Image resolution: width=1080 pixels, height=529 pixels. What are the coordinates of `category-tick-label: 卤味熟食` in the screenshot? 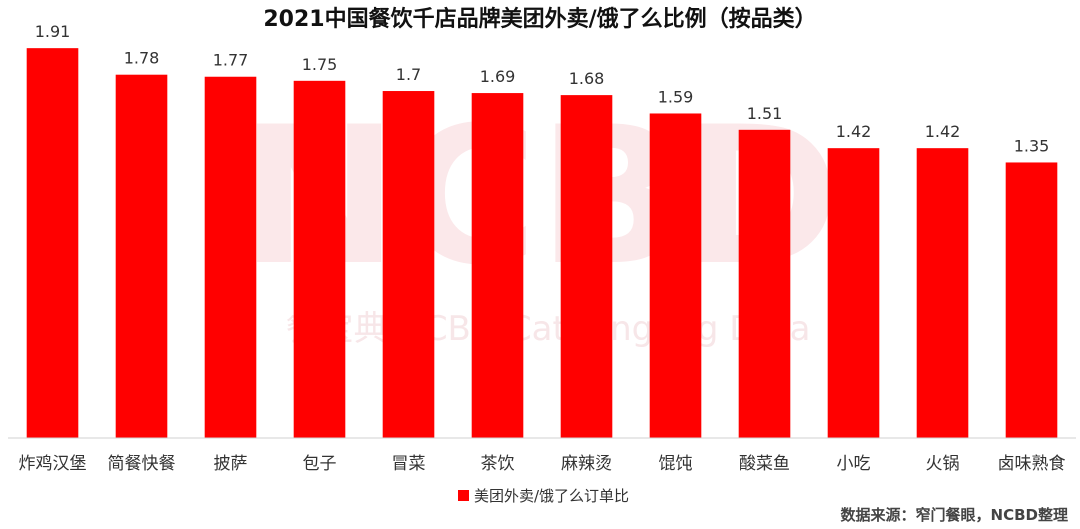 It's located at (1032, 463).